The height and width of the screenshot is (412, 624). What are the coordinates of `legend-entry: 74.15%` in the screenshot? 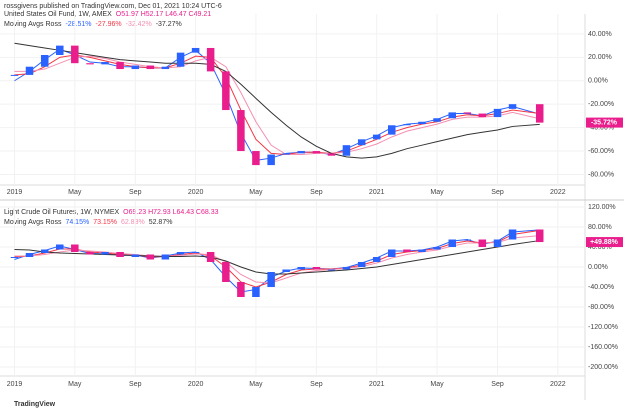 It's located at (77, 222).